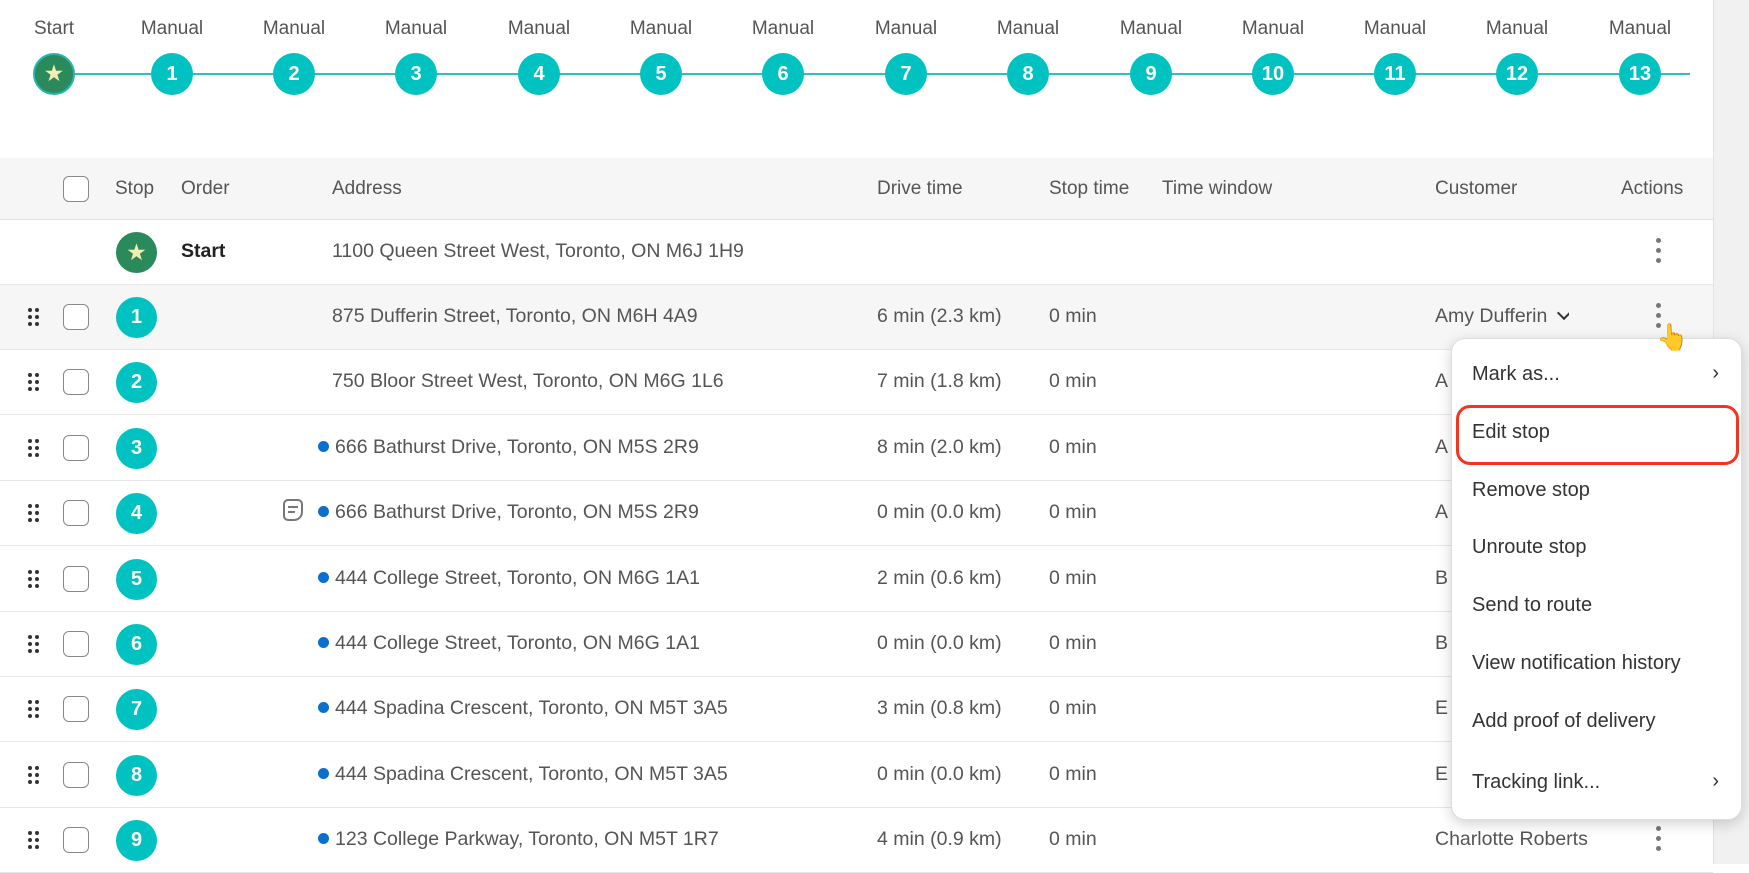 This screenshot has height=873, width=1749. I want to click on menu-item-send-to-route: Send to route, so click(1532, 605).